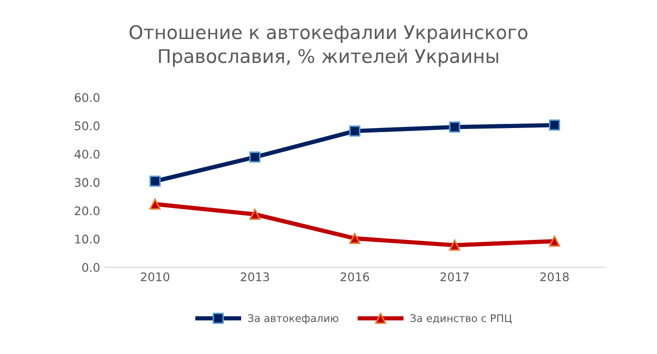 This screenshot has width=657, height=354. What do you see at coordinates (87, 239) in the screenshot?
I see `y-tick-label: 10.0` at bounding box center [87, 239].